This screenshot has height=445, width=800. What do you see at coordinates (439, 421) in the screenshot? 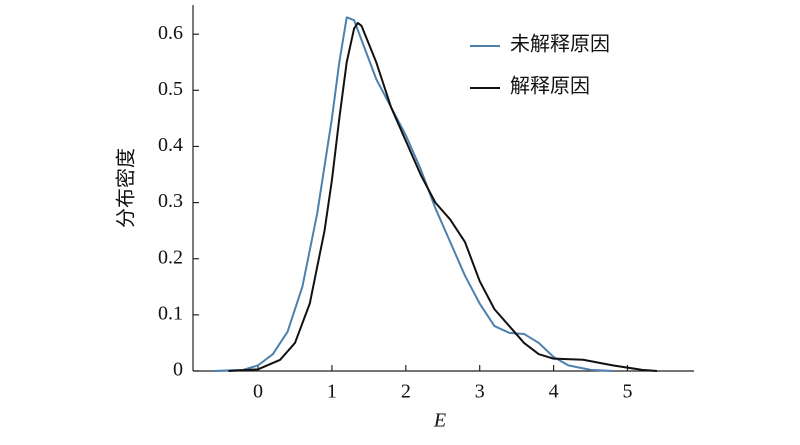
I see `x-axis-label: E` at bounding box center [439, 421].